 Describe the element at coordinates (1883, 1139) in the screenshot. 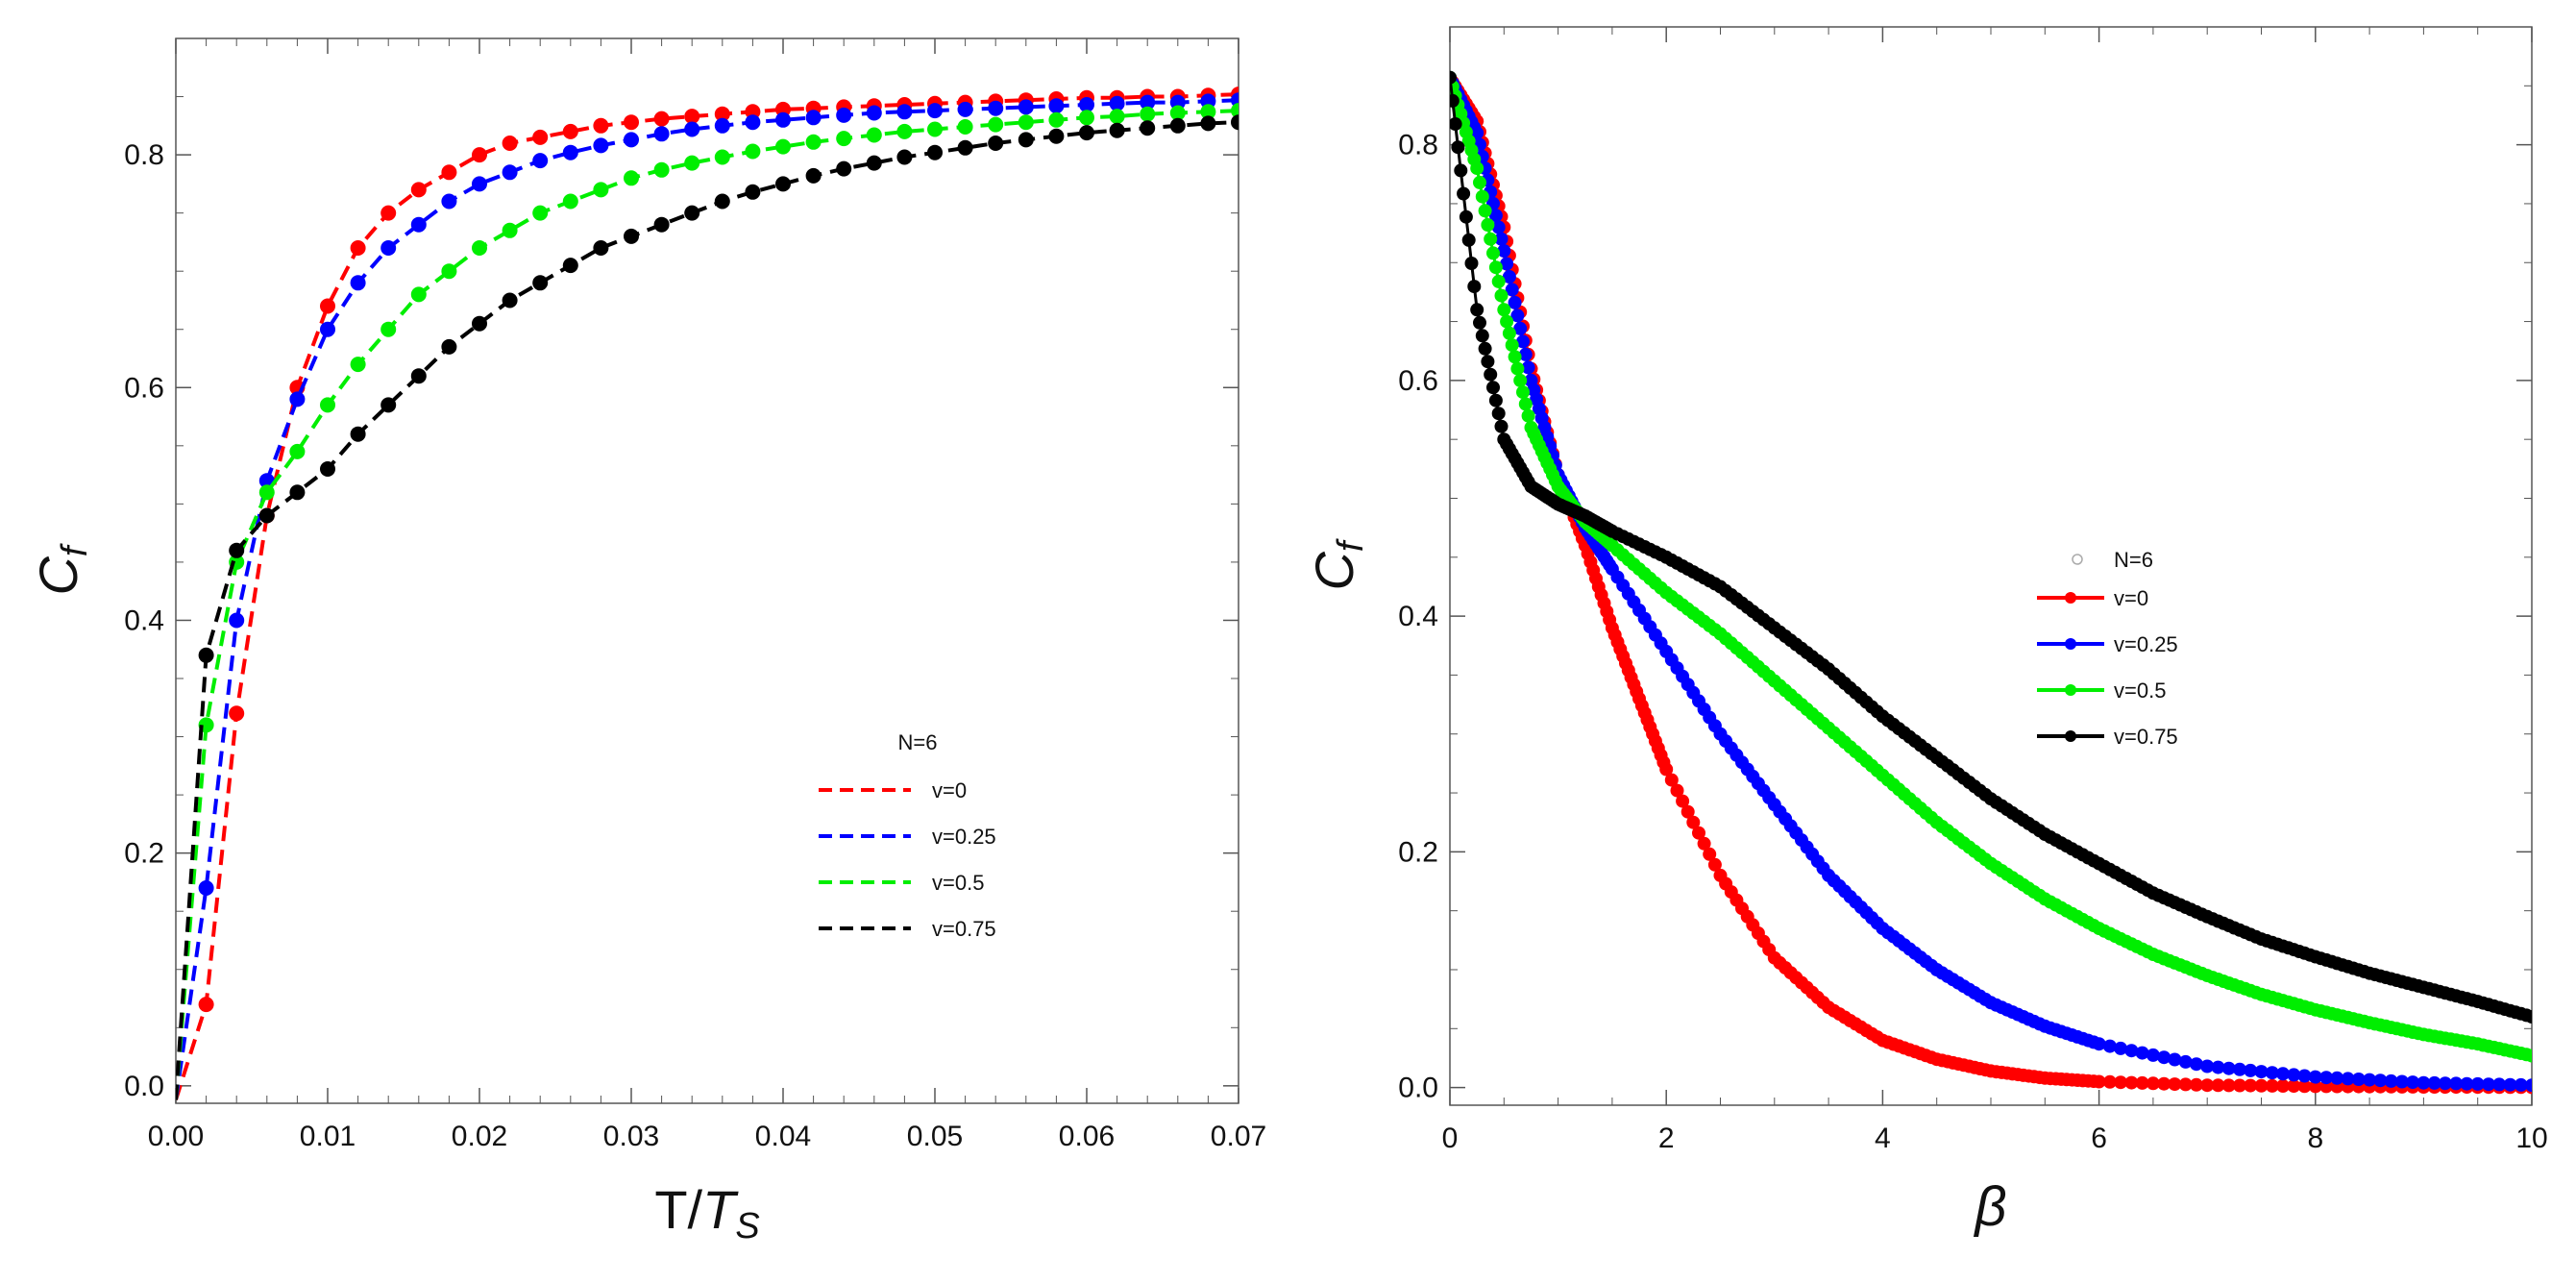

I see `x-tick-label: 4` at that location.